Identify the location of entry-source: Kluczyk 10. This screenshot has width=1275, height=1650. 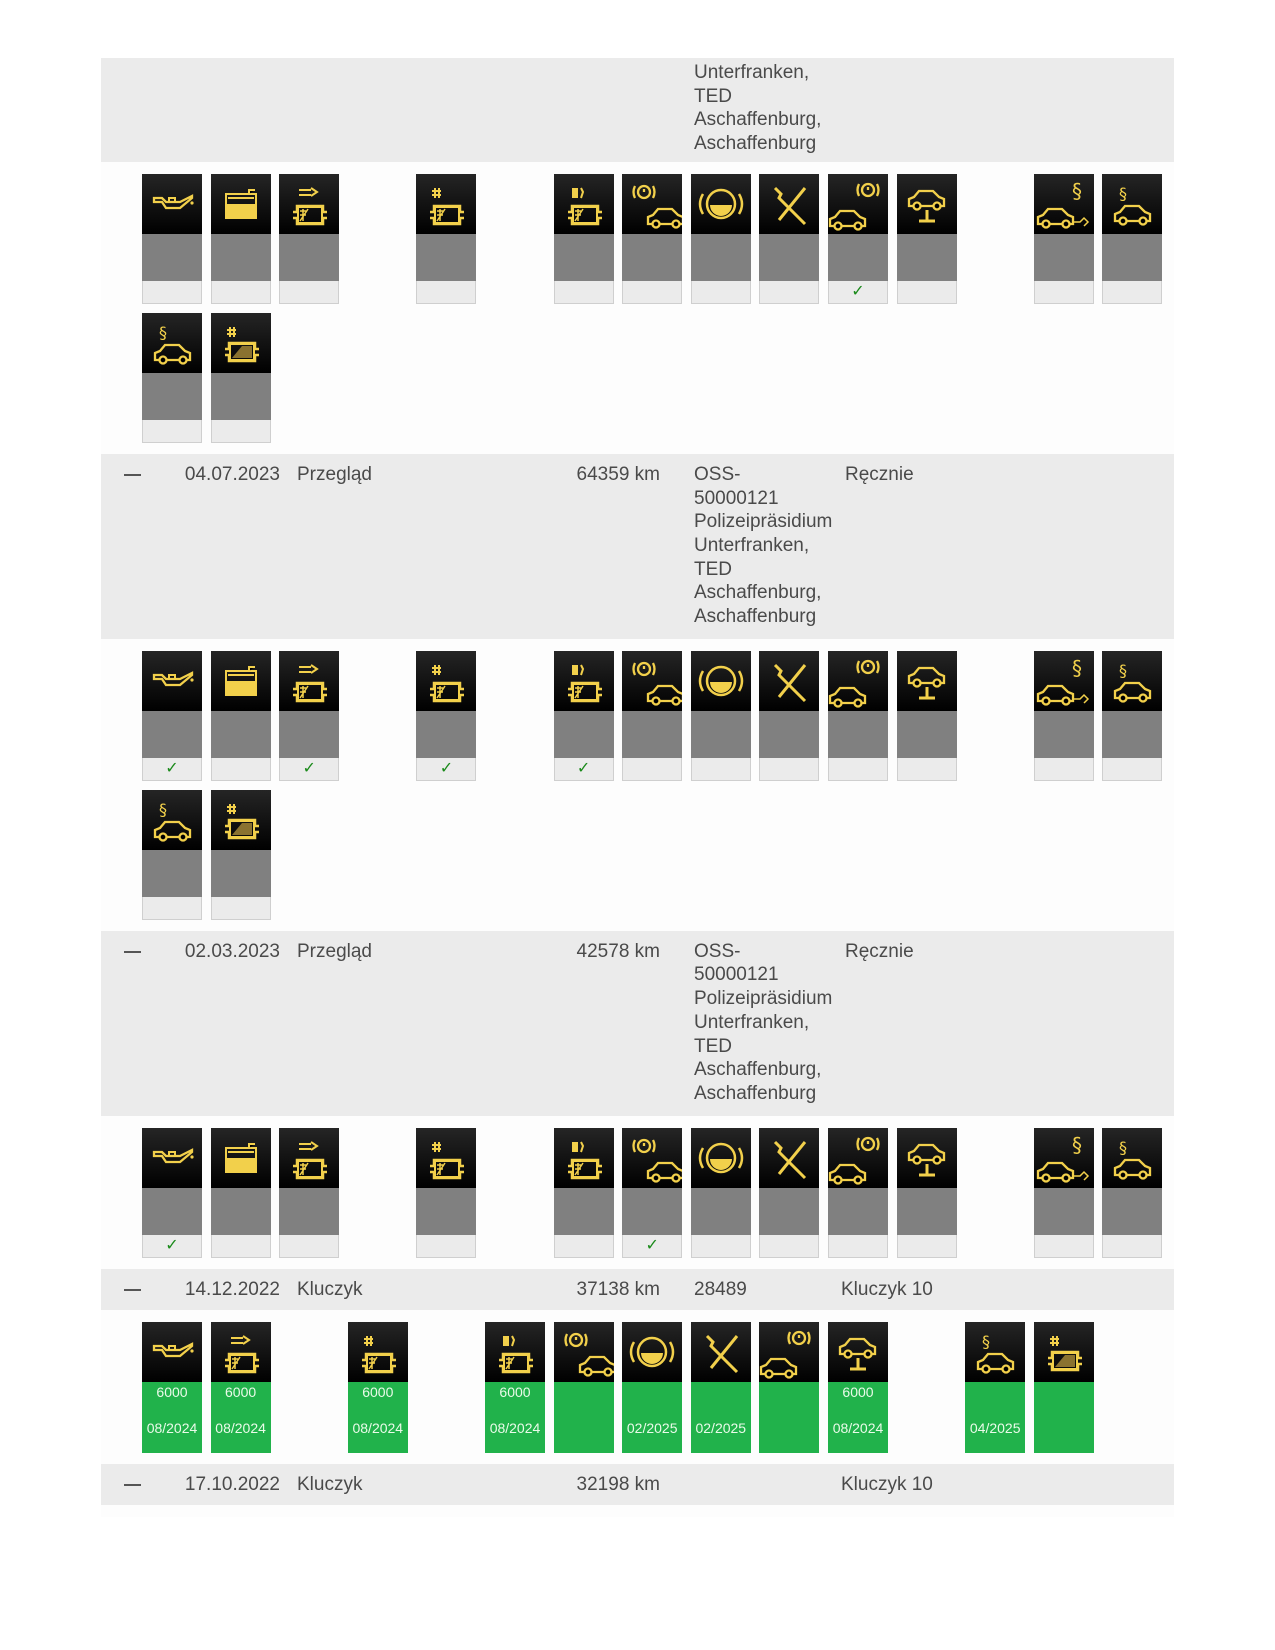
(887, 1289).